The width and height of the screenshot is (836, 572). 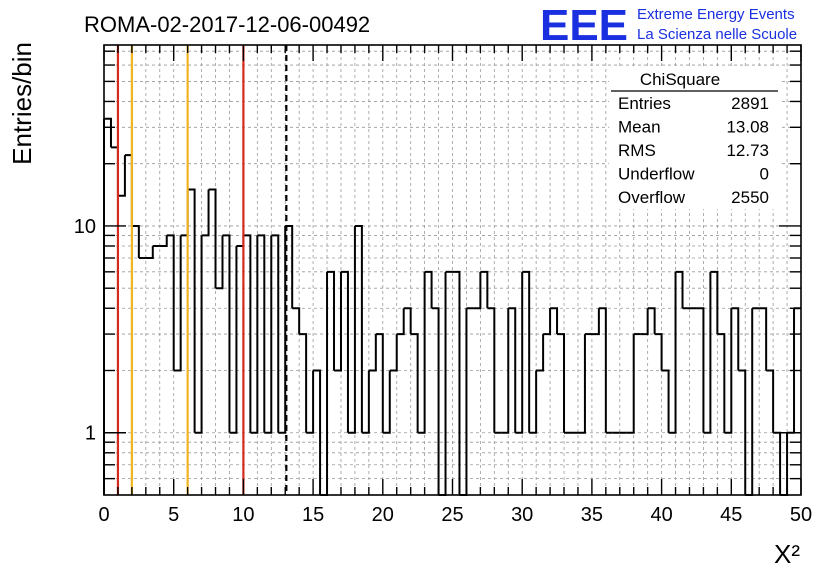 I want to click on stats-row-value: 12.73, so click(x=747, y=150).